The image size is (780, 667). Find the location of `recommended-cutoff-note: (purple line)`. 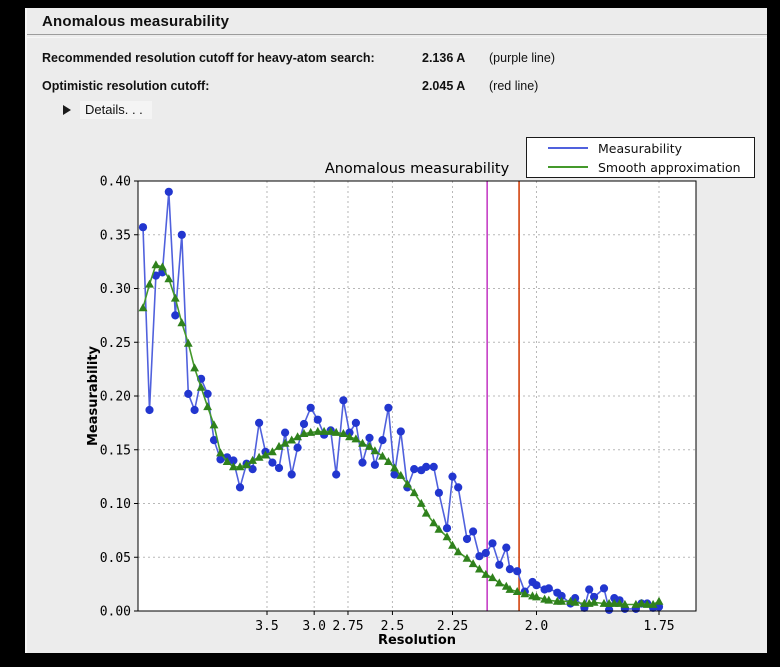

recommended-cutoff-note: (purple line) is located at coordinates (522, 58).